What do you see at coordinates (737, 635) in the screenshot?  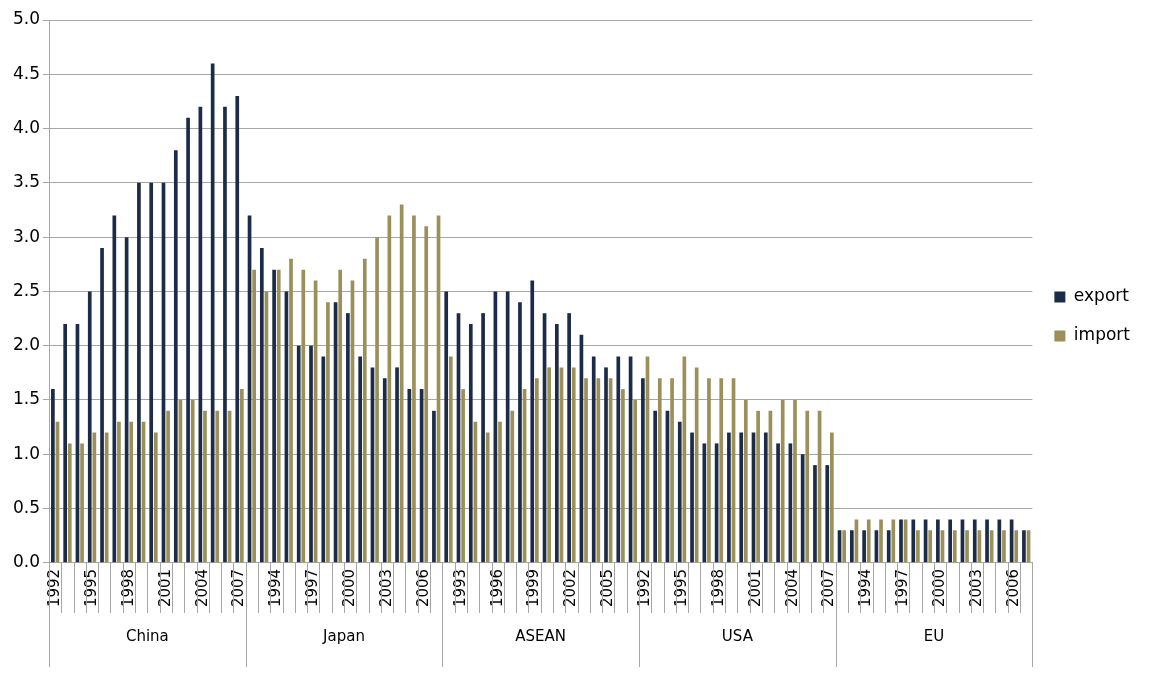 I see `text: USA` at bounding box center [737, 635].